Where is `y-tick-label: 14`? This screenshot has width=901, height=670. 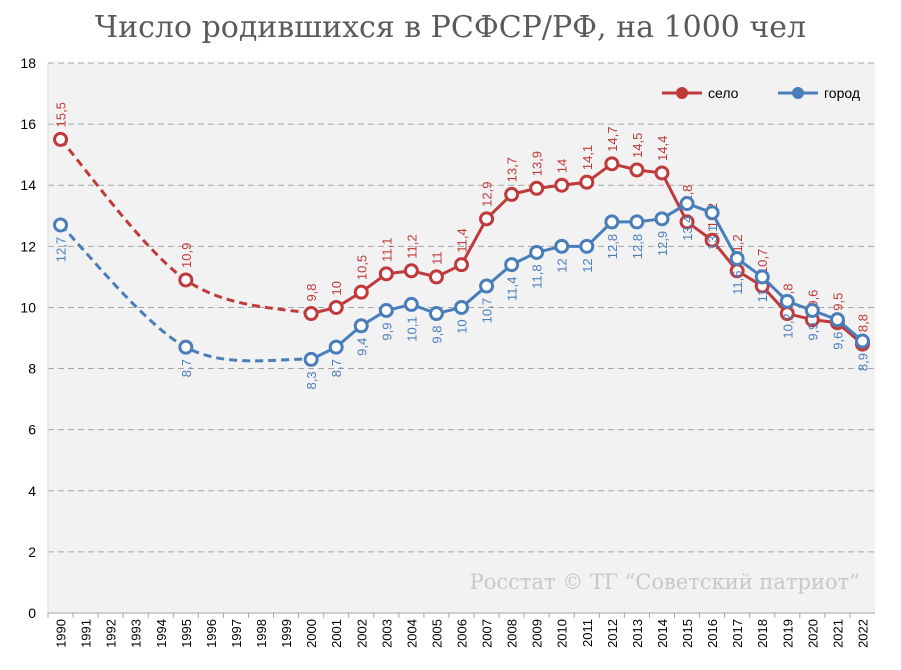
y-tick-label: 14 is located at coordinates (28, 185).